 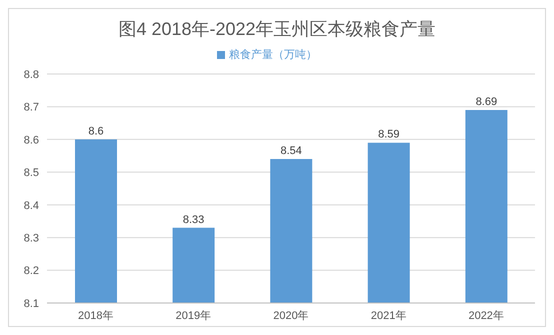 What do you see at coordinates (31, 271) in the screenshot?
I see `y-tick-label: 8.2` at bounding box center [31, 271].